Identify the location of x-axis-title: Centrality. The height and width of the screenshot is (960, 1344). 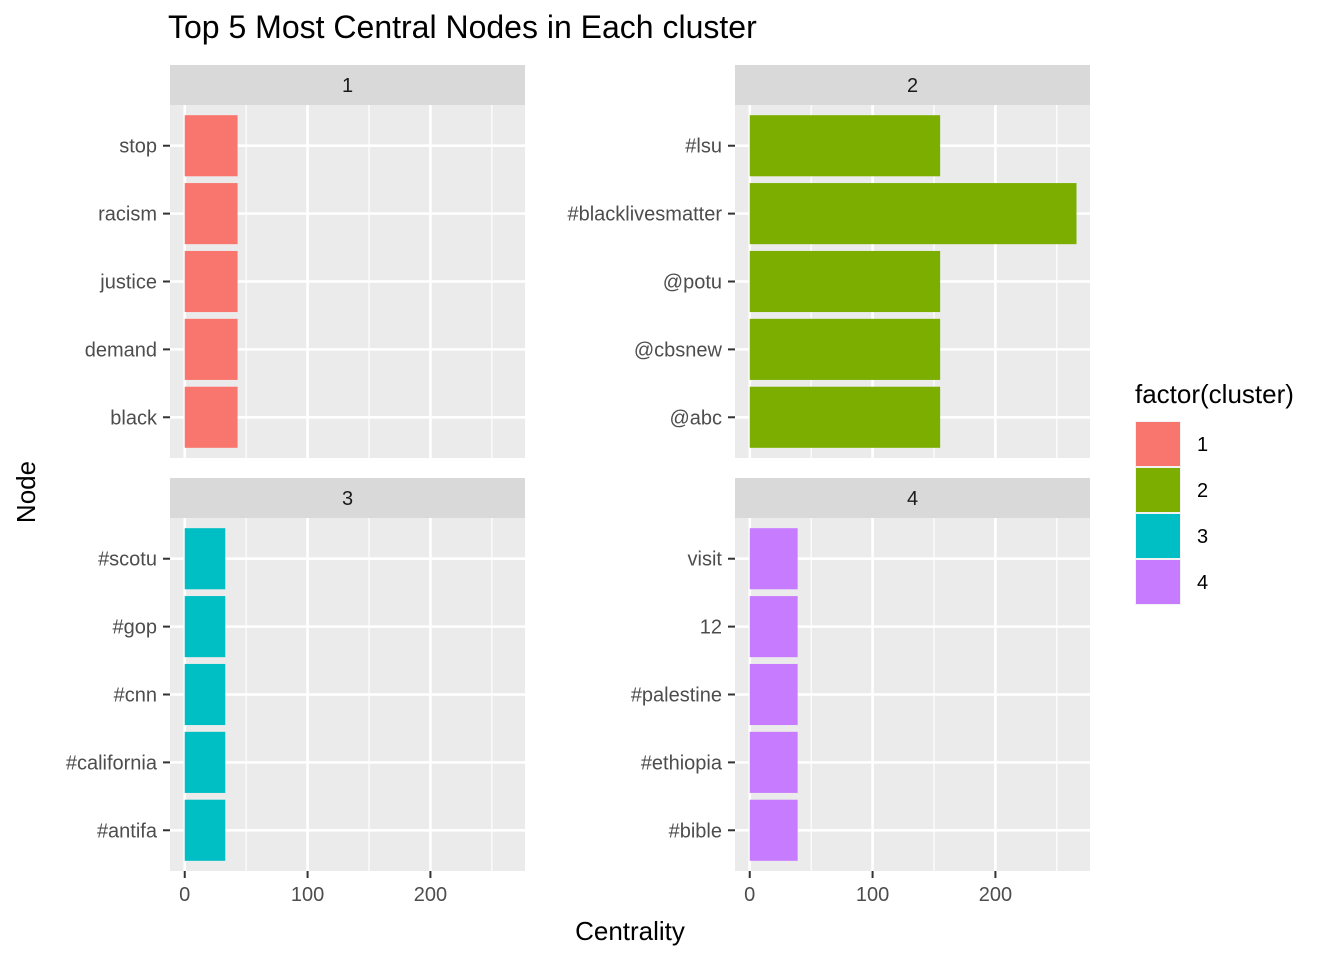
(630, 931).